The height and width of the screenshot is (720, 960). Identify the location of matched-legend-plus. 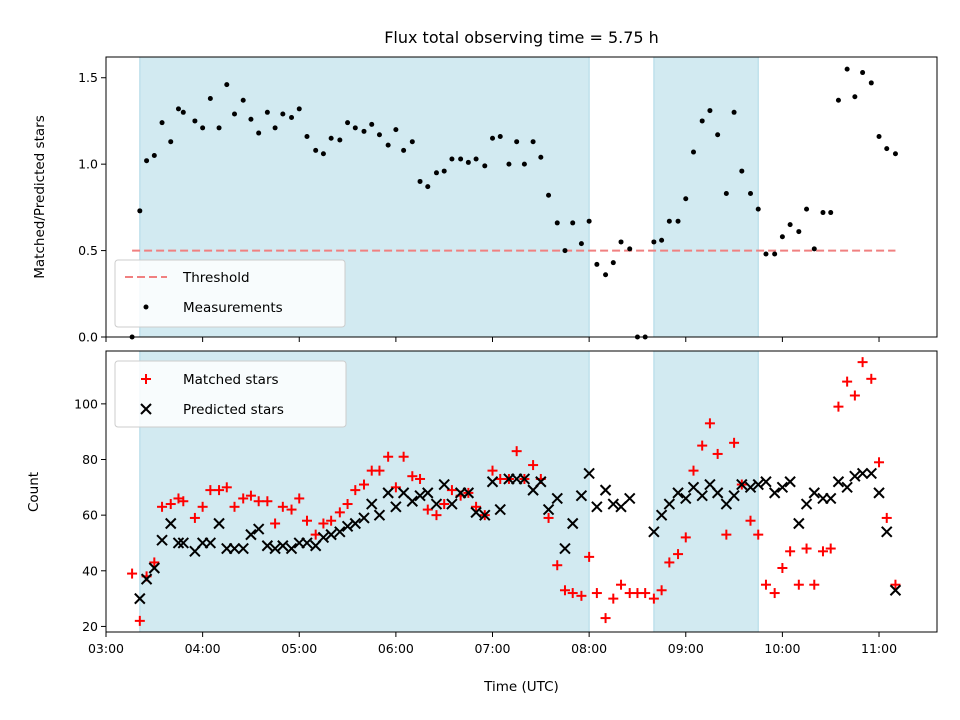
(146, 379).